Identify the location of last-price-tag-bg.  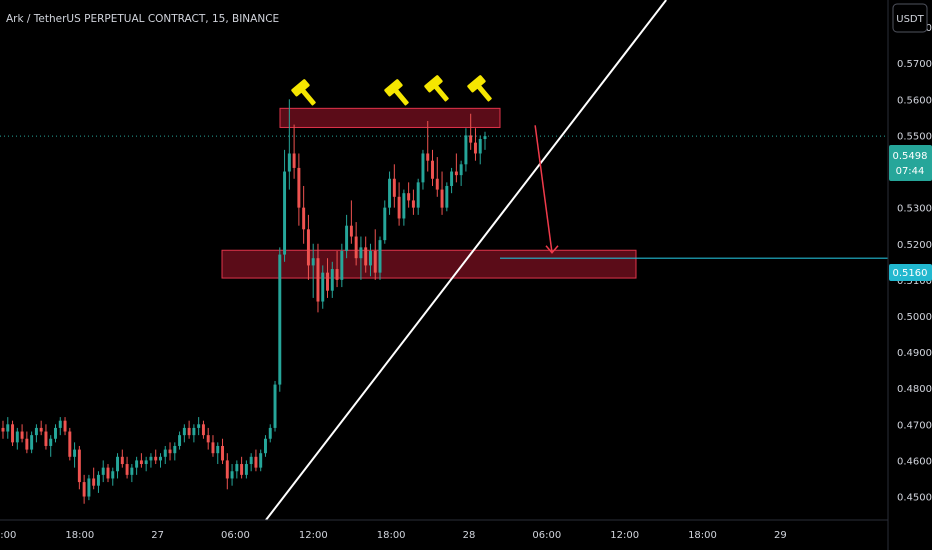
(910, 163).